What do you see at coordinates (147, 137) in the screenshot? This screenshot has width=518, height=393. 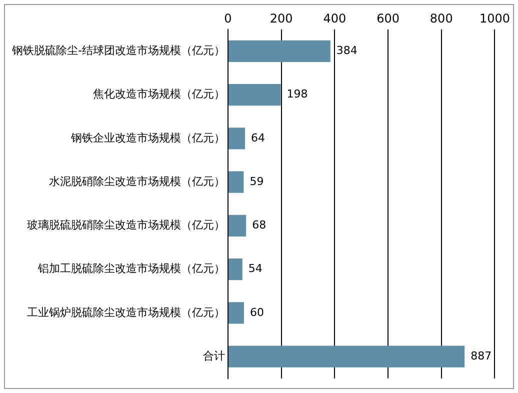 I see `y-tick-label: 钢铁企业改造市场规模（亿元）` at bounding box center [147, 137].